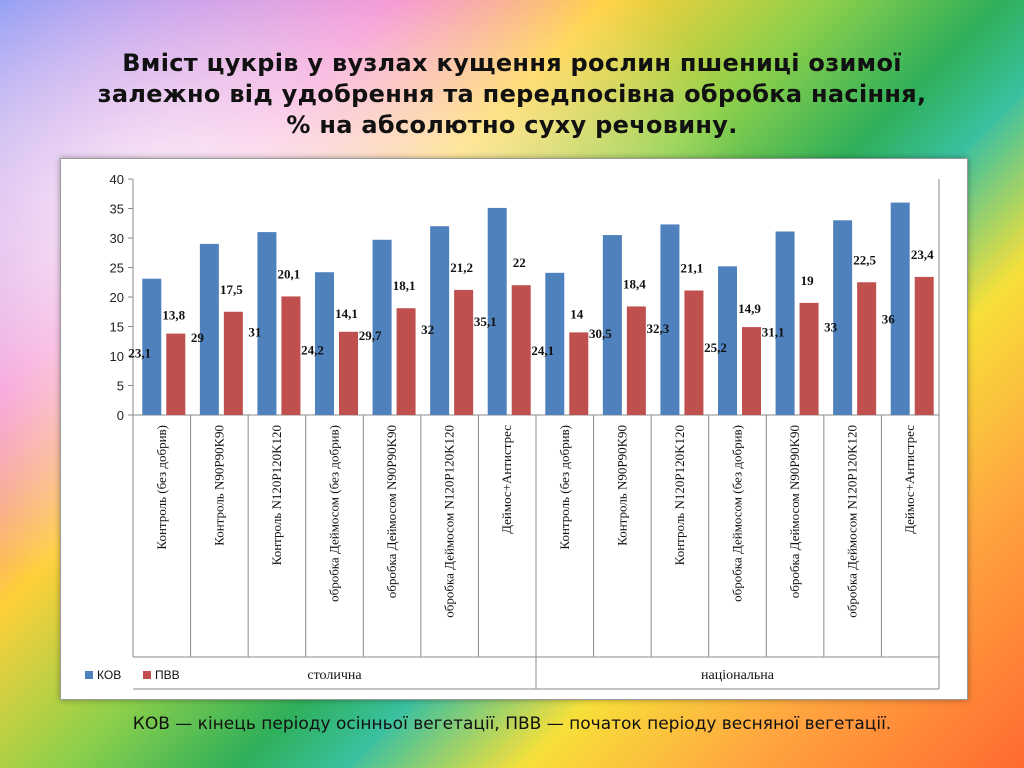 The height and width of the screenshot is (768, 1024). I want to click on data-label: 18,4, so click(634, 283).